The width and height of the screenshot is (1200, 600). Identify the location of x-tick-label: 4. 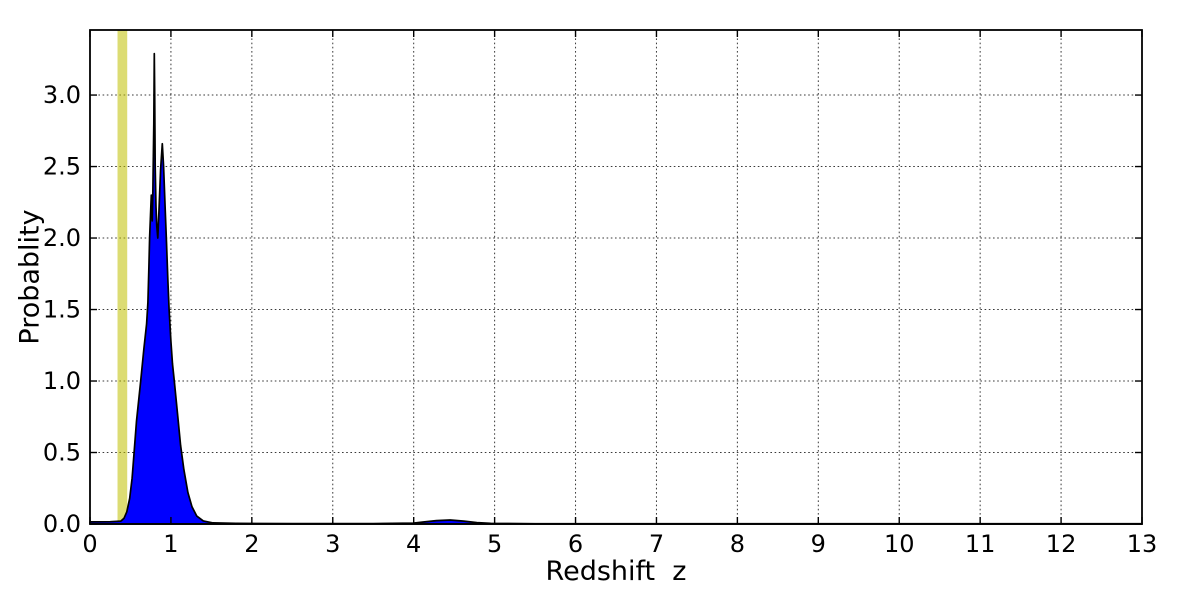
(413, 544).